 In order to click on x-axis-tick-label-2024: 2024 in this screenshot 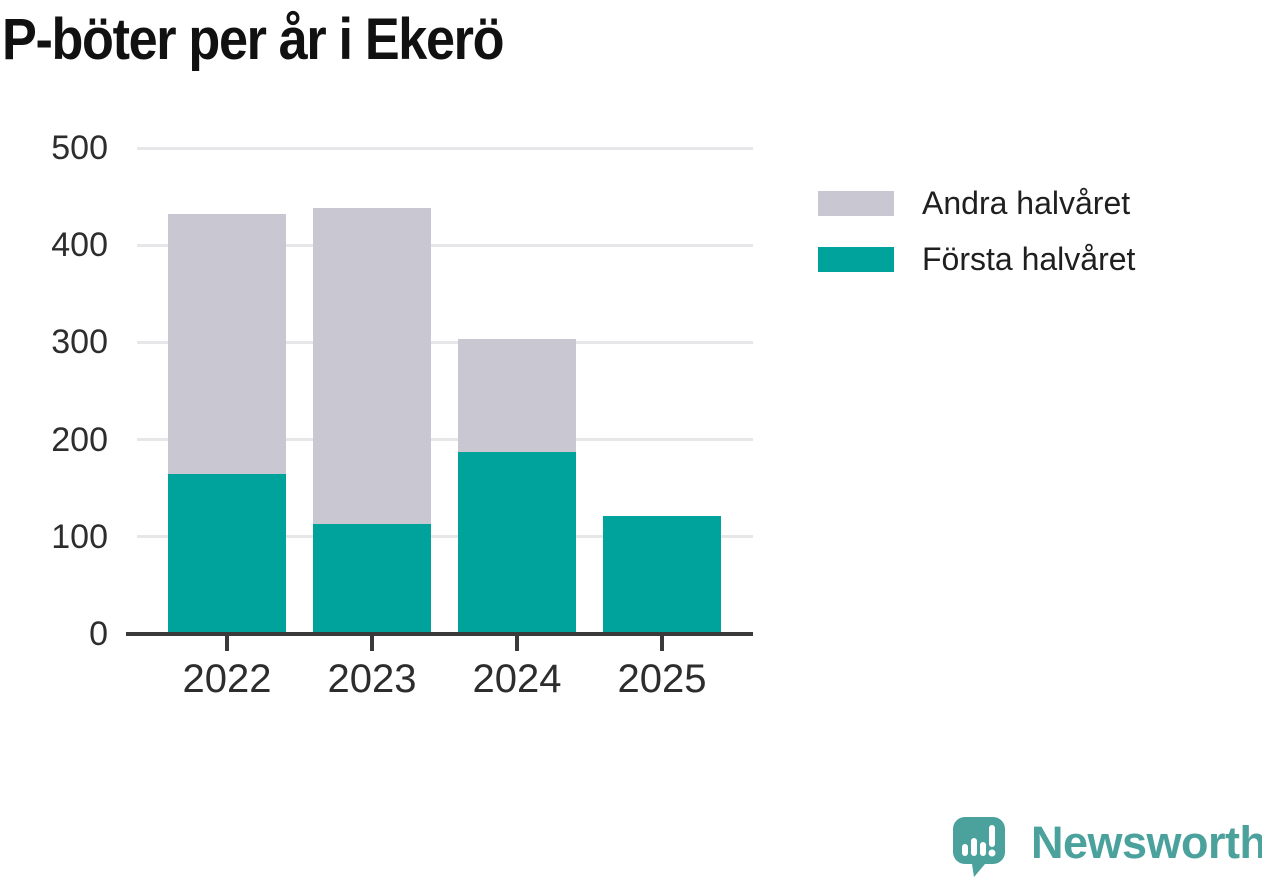, I will do `click(517, 679)`.